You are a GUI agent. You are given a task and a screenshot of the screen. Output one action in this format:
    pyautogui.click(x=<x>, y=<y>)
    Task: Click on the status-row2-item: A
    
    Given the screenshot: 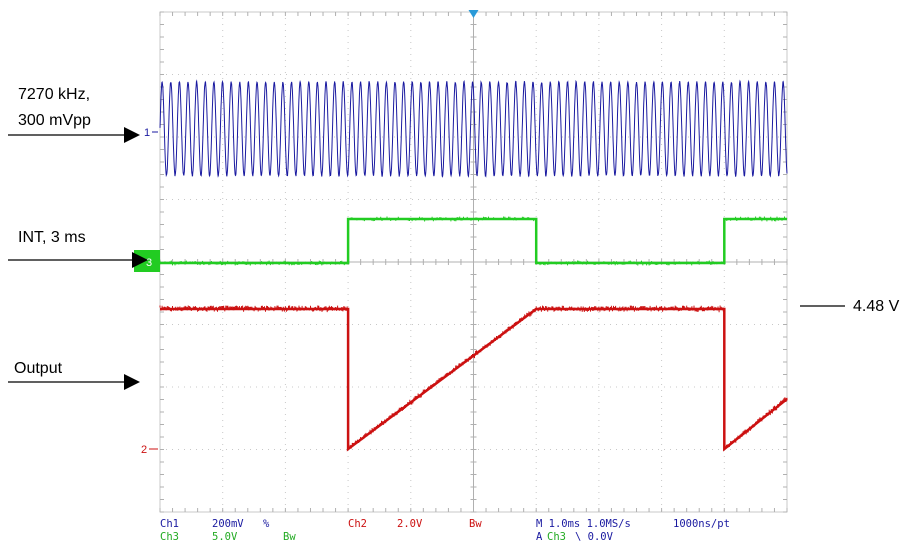 What is the action you would take?
    pyautogui.click(x=539, y=537)
    